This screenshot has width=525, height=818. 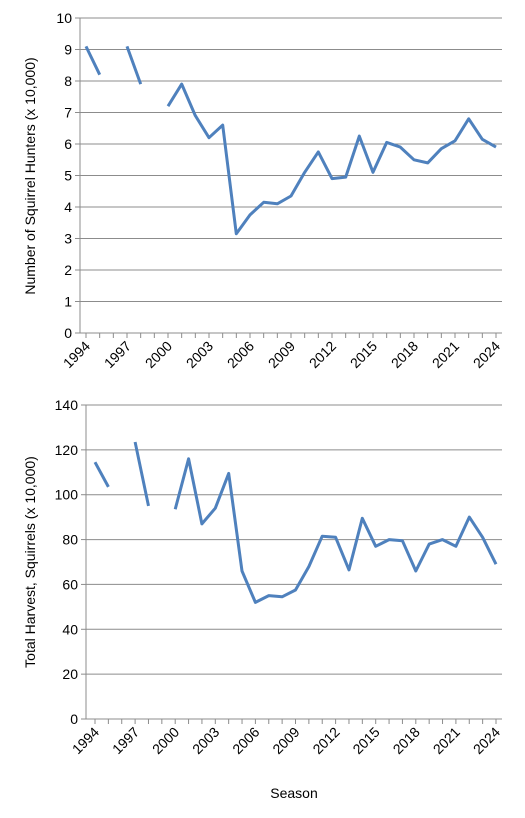 I want to click on harvest-x-tick-label: 1994, so click(x=85, y=740).